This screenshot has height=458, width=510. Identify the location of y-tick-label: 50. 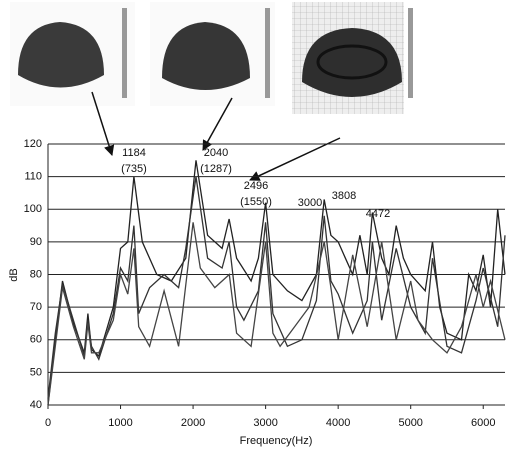
(36, 372).